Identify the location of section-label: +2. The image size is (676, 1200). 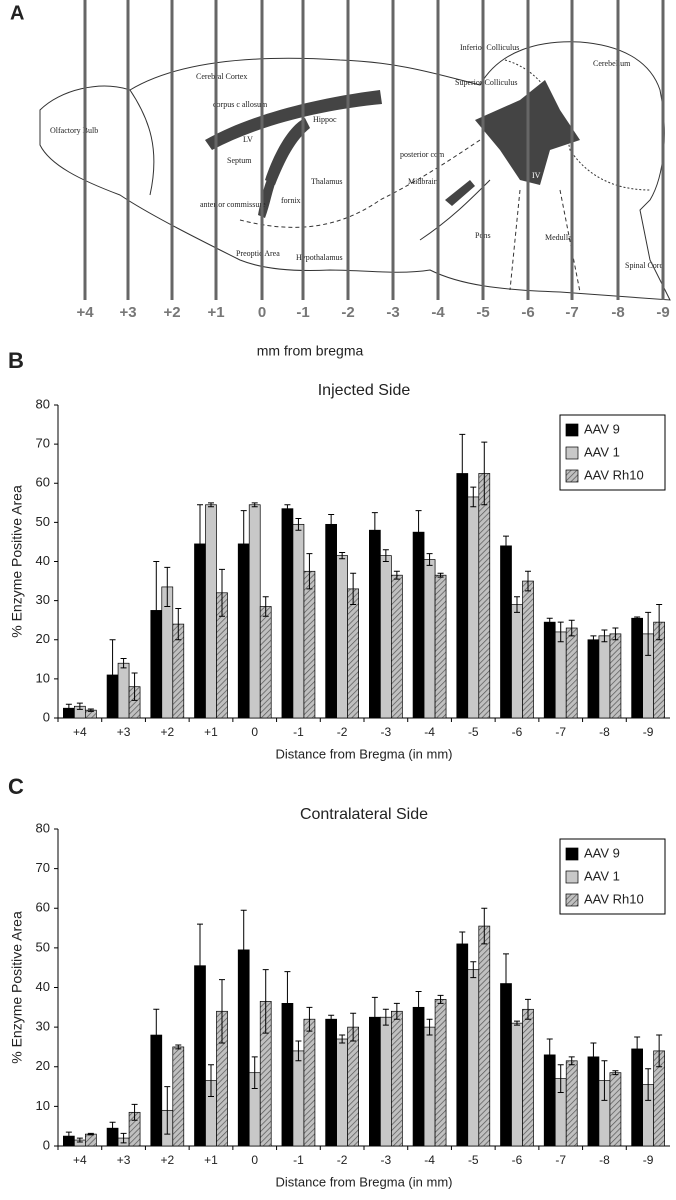
(171, 312).